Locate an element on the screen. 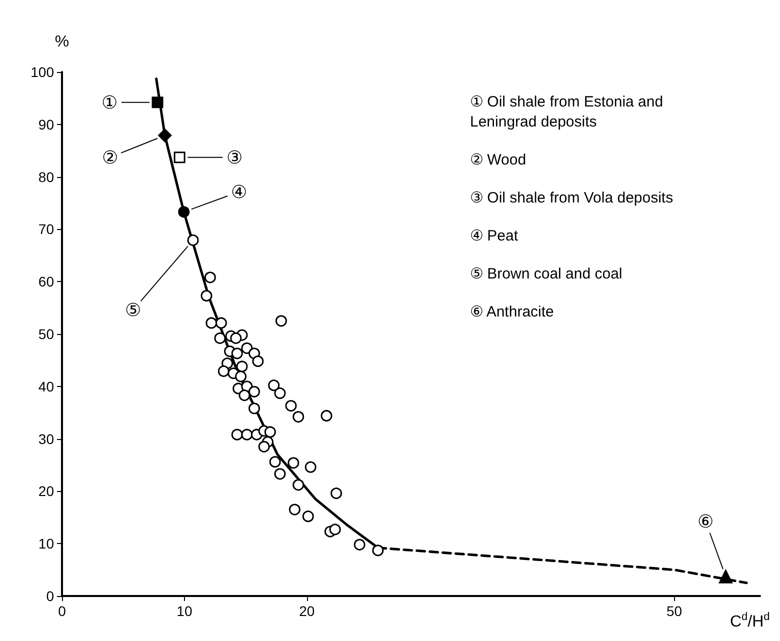 Image resolution: width=780 pixels, height=641 pixels. y-tick-label: 10 is located at coordinates (46, 544).